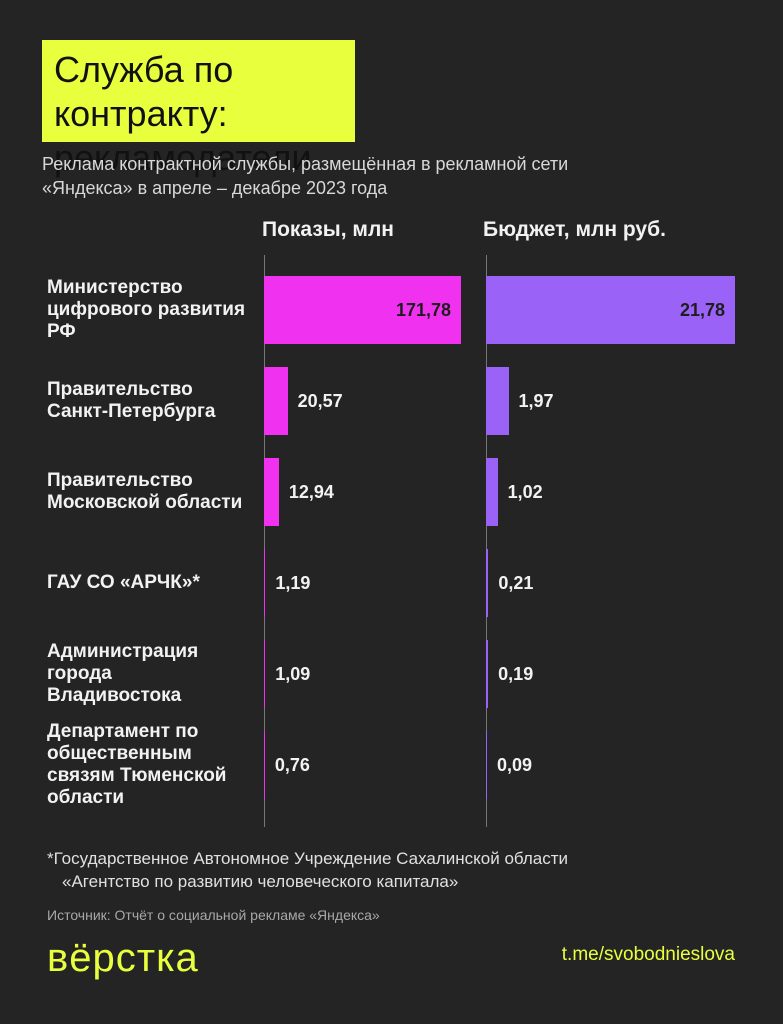  I want to click on value-label: 0,09, so click(515, 765).